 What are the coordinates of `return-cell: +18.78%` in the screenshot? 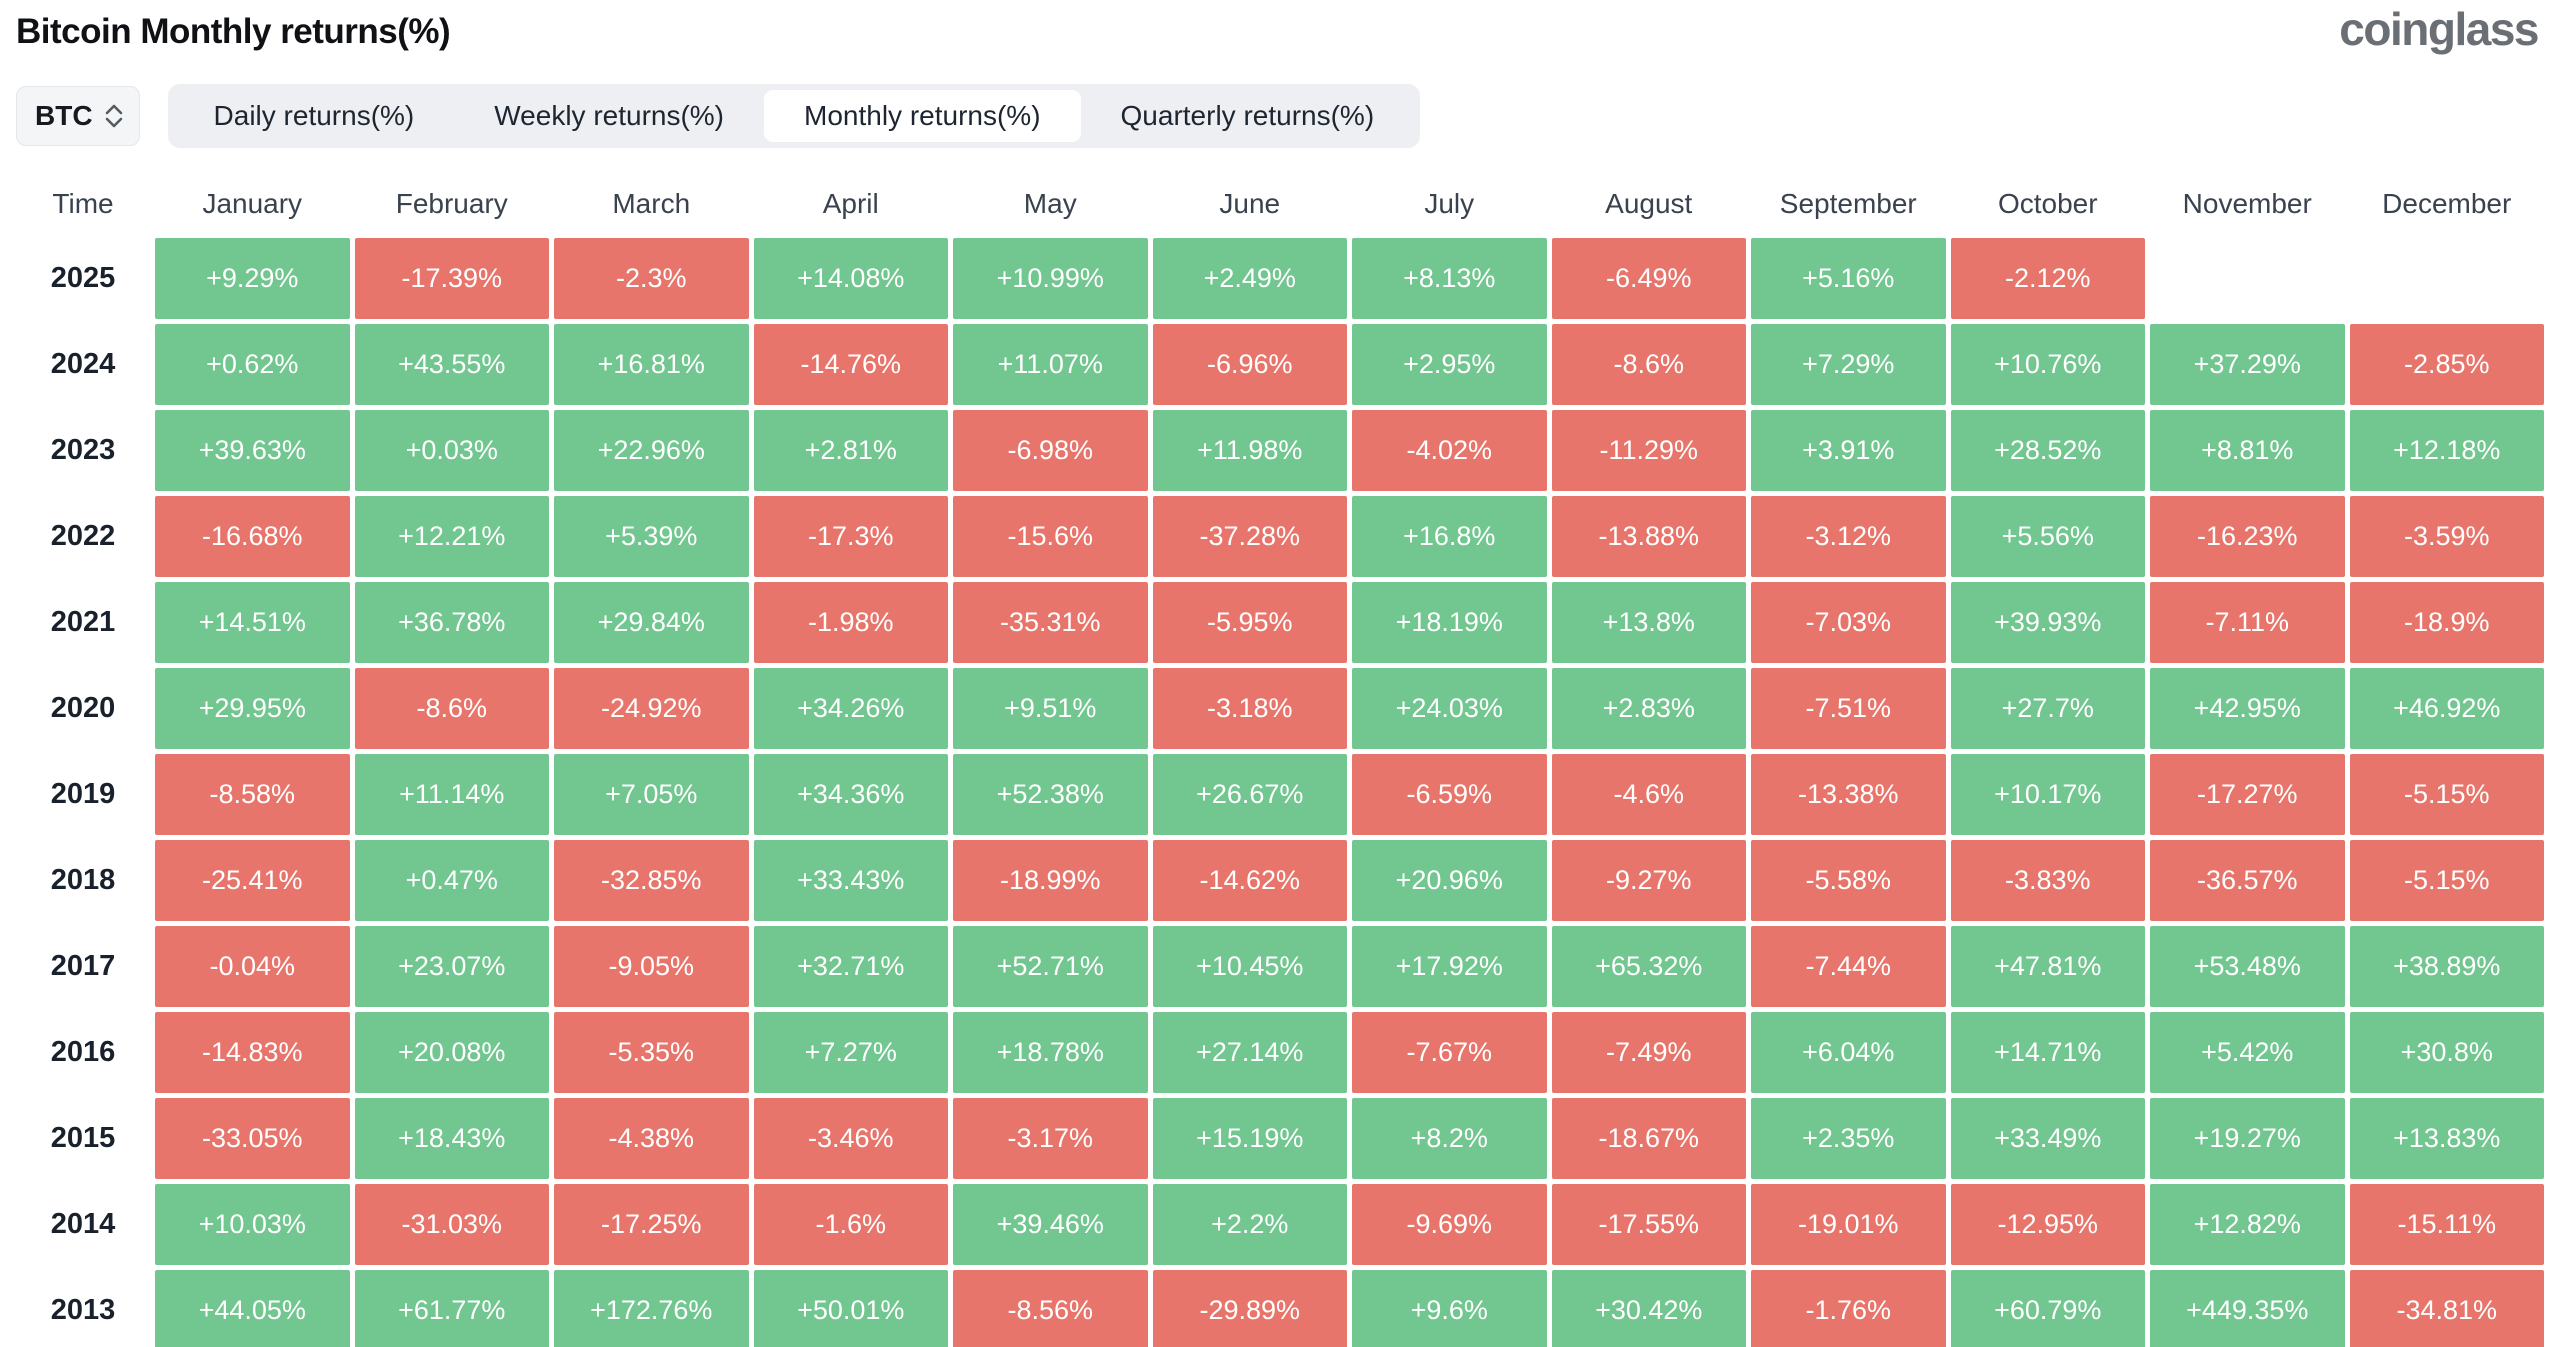 It's located at (1050, 1052).